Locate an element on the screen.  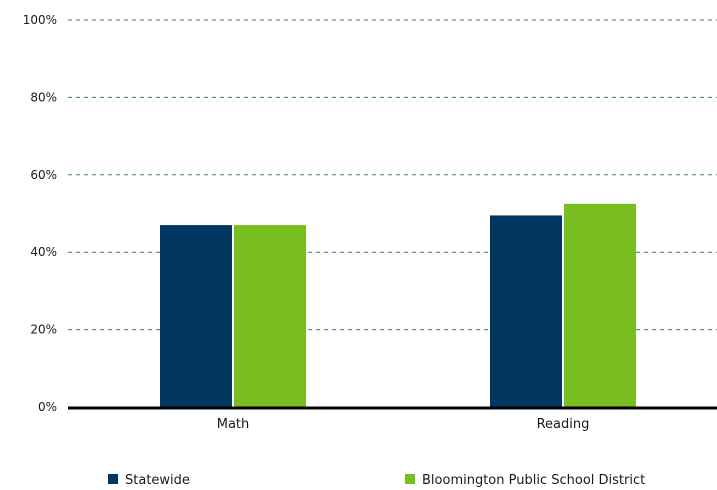
y-tick-label: 80% is located at coordinates (43, 97).